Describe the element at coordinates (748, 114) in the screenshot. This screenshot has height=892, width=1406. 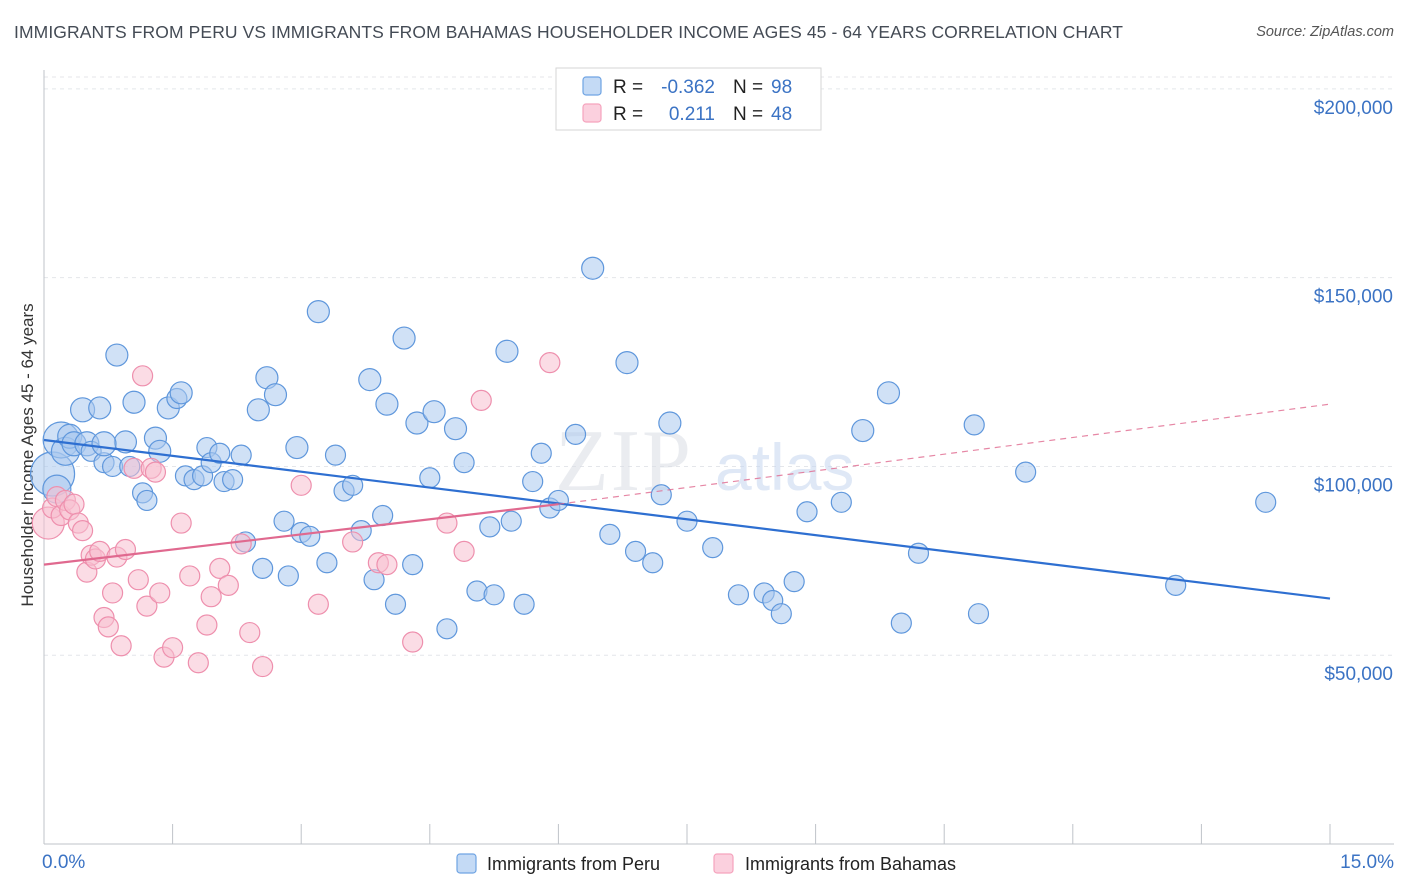
I see `legend-n-label-bahamas: N =` at that location.